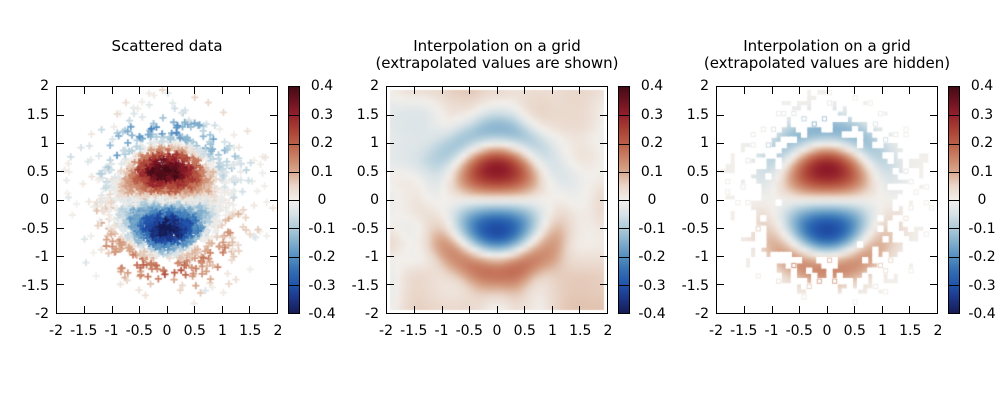 The width and height of the screenshot is (1000, 400). What do you see at coordinates (111, 331) in the screenshot?
I see `x-tick-label: -1` at bounding box center [111, 331].